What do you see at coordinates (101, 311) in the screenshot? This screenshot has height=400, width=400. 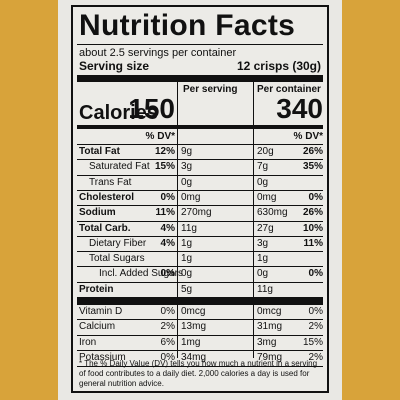 I see `nutrient-name: Vitamin D` at bounding box center [101, 311].